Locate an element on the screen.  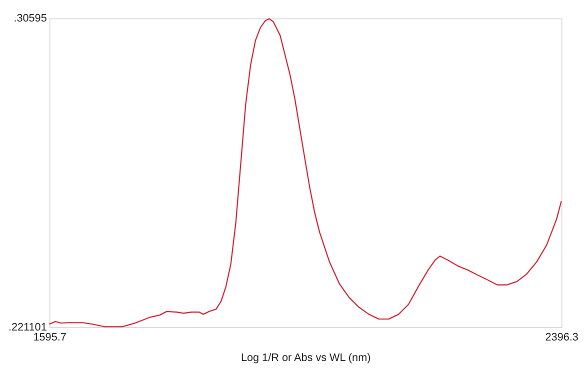
y-tick-label: .221101 is located at coordinates (27, 328).